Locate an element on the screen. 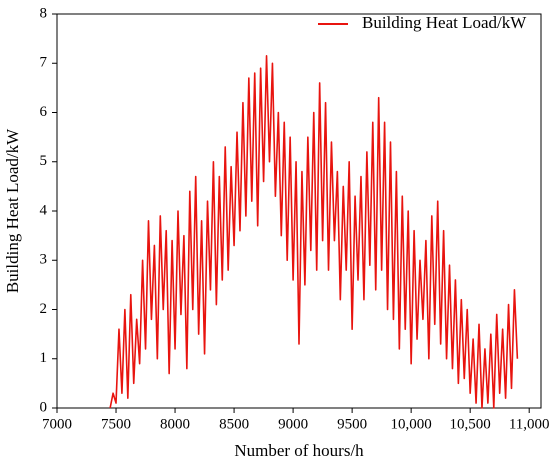  y-tick-label: 1 is located at coordinates (44, 358).